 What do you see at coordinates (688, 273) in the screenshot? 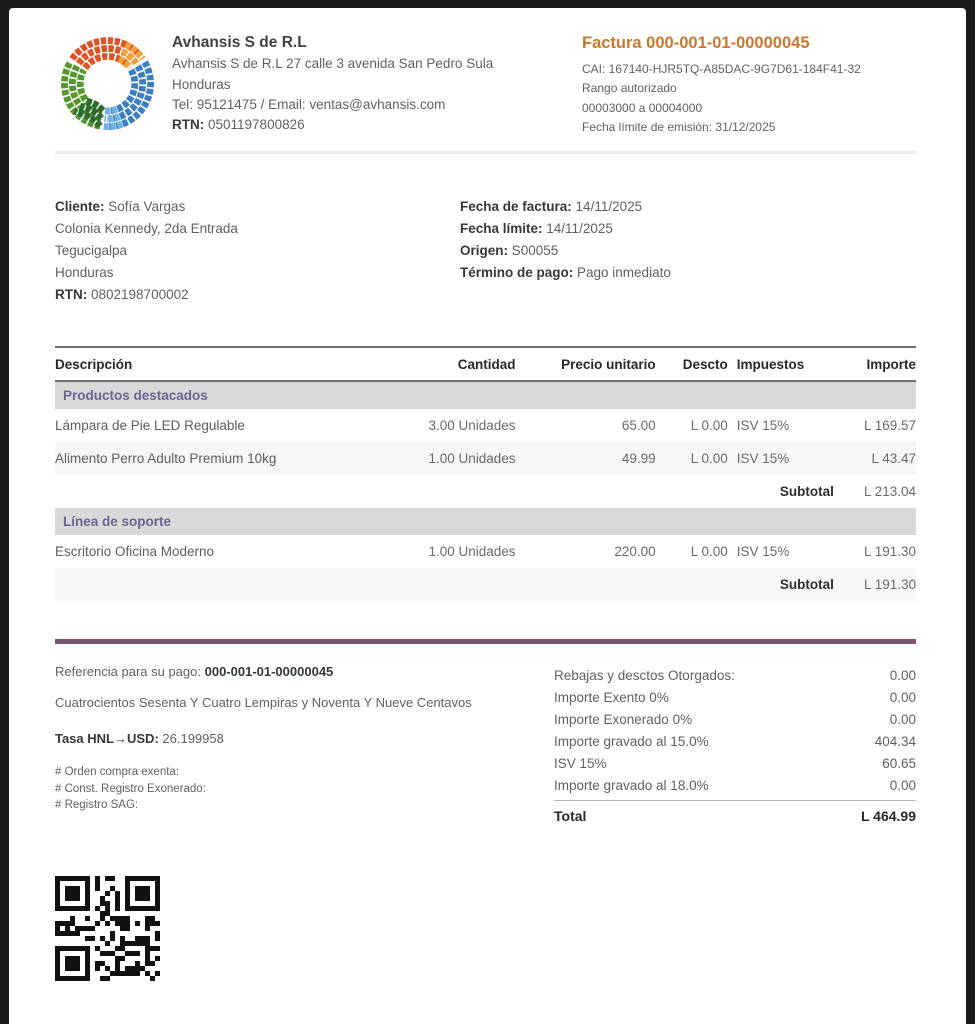
I see `detail-line: Término de pago: Pago inmediato` at bounding box center [688, 273].